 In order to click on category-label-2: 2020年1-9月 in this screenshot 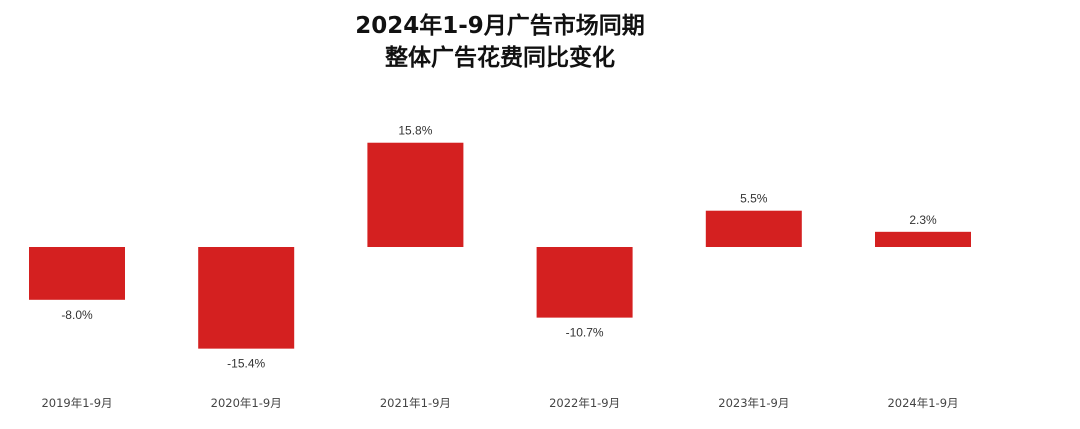, I will do `click(246, 403)`.